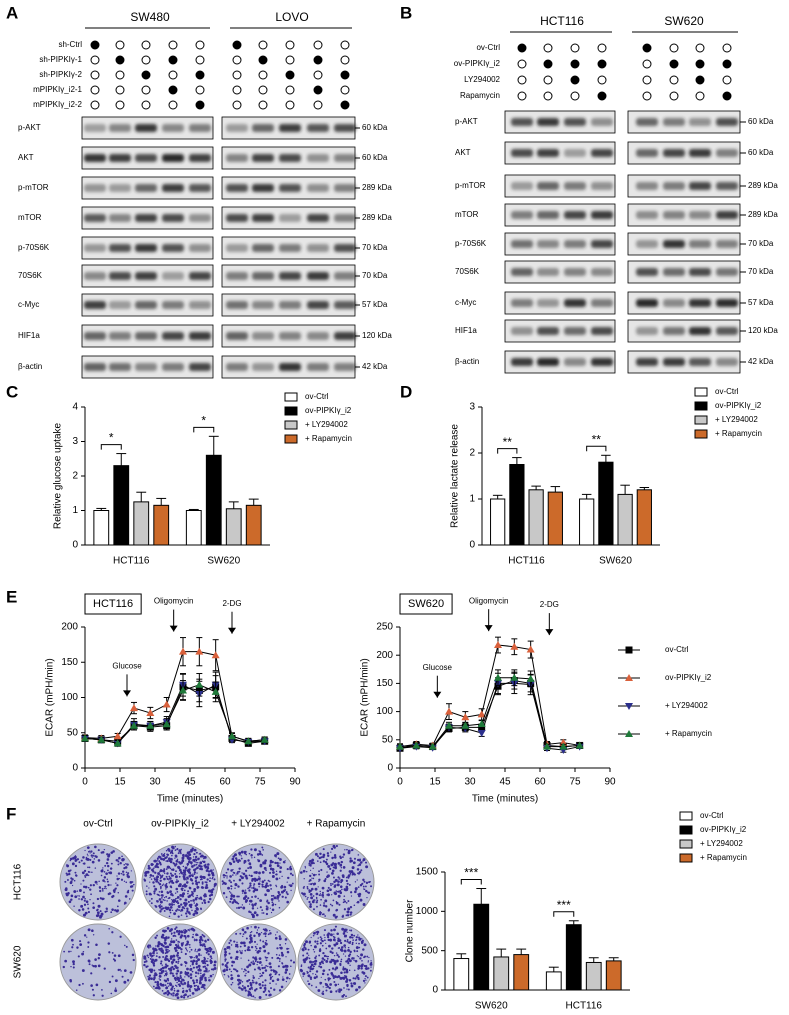  I want to click on x-tick-label: 15, so click(435, 782).